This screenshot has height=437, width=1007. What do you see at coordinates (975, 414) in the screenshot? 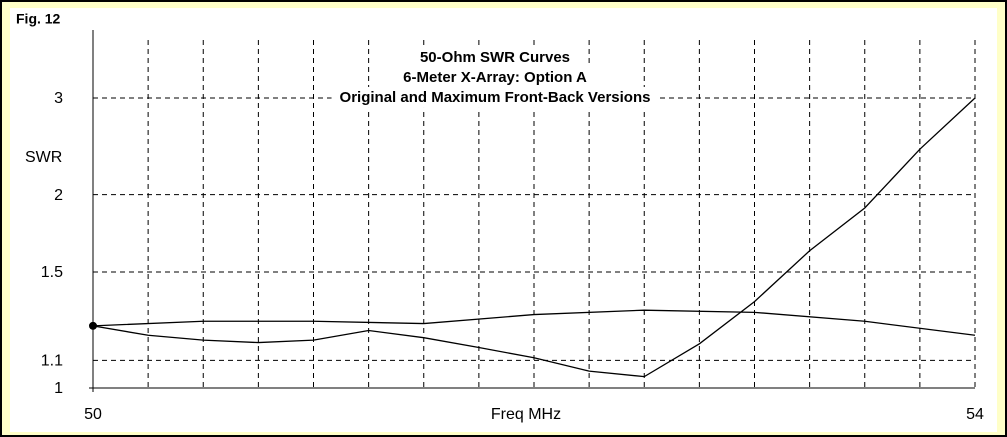
I see `x-tick-label: 54` at bounding box center [975, 414].